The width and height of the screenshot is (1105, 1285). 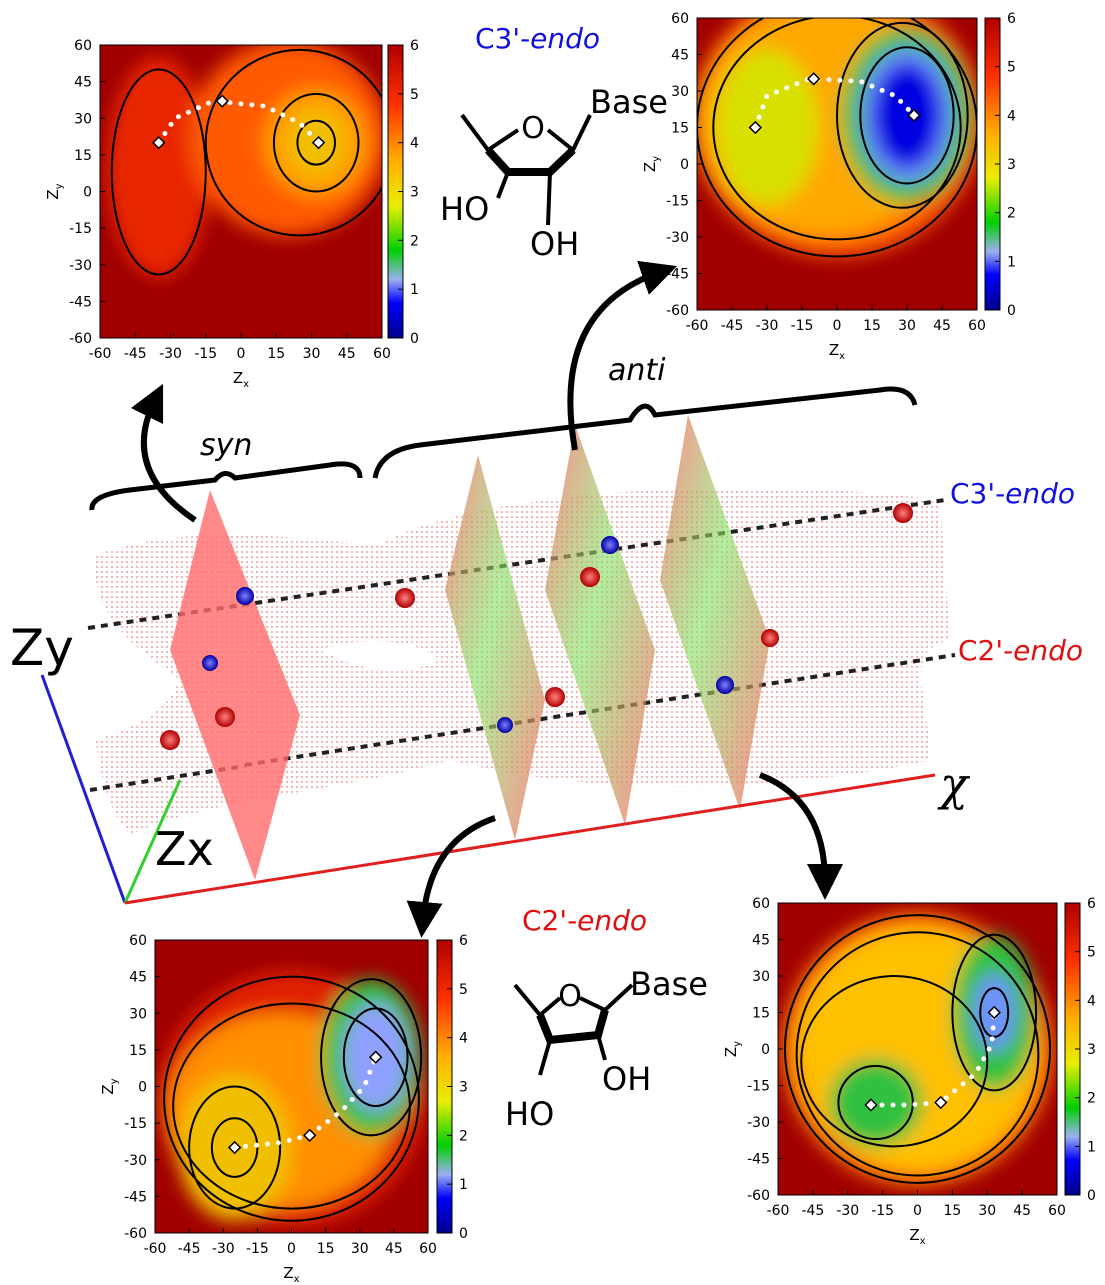 I want to click on plot-area, so click(x=241, y=191).